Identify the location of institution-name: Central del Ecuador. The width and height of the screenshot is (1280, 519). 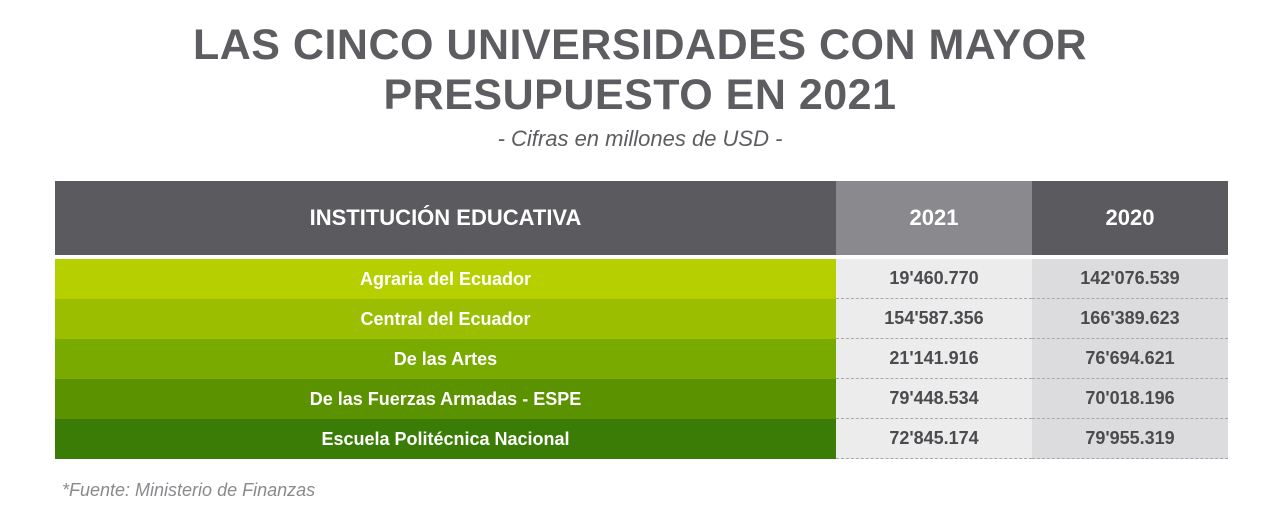
(445, 319).